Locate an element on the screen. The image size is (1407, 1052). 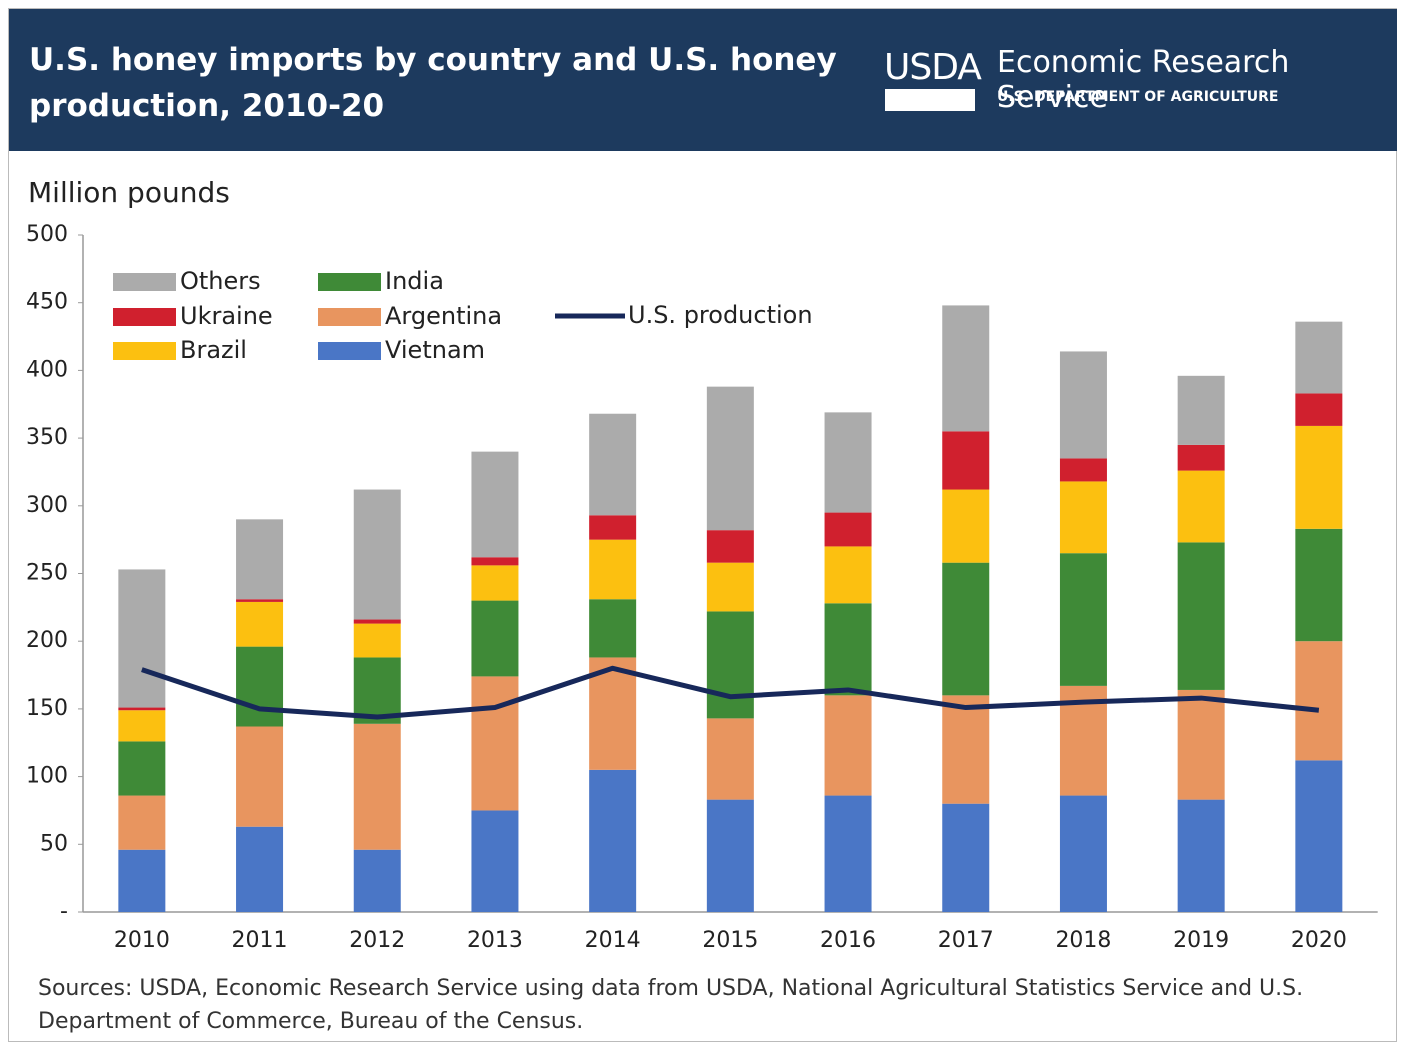
legend-label: Argentina is located at coordinates (443, 316).